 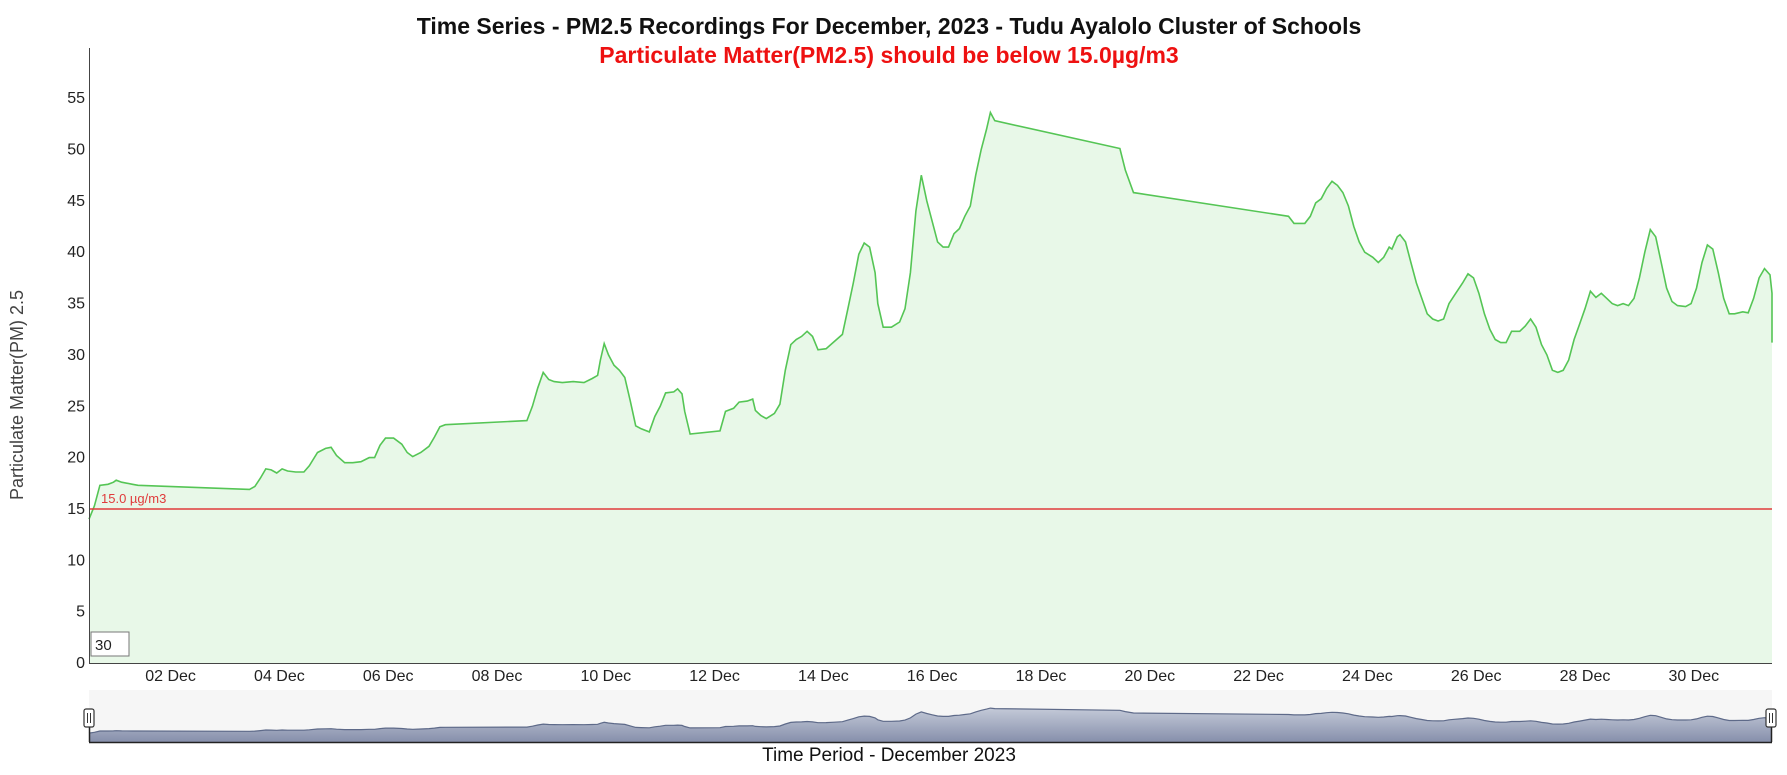 I want to click on y-tick-label: 30, so click(x=76, y=355).